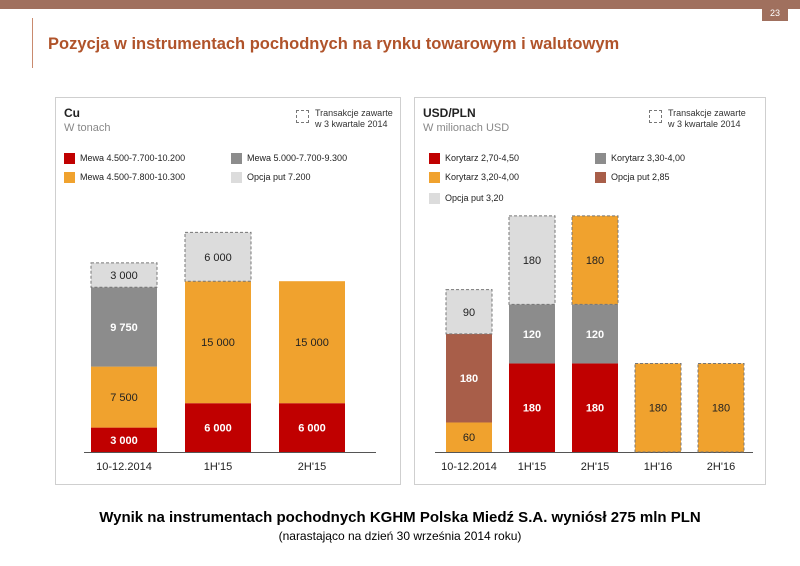 This screenshot has width=800, height=566. Describe the element at coordinates (218, 467) in the screenshot. I see `cu-category-label-1: 1H'15` at that location.